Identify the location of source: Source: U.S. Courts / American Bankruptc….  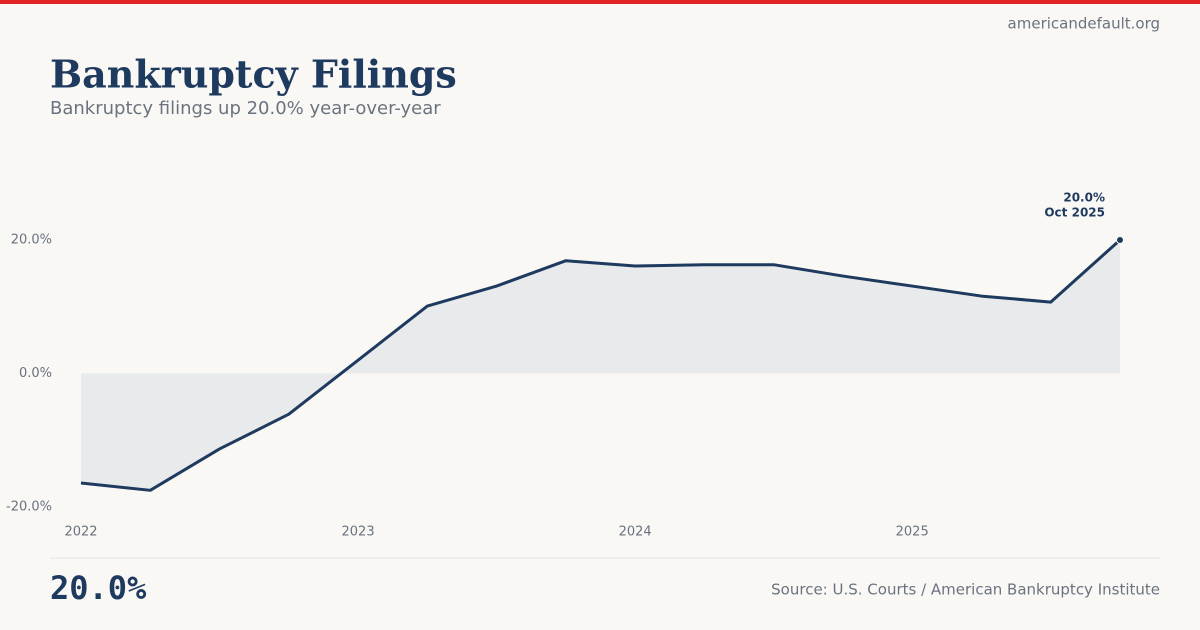
(965, 590).